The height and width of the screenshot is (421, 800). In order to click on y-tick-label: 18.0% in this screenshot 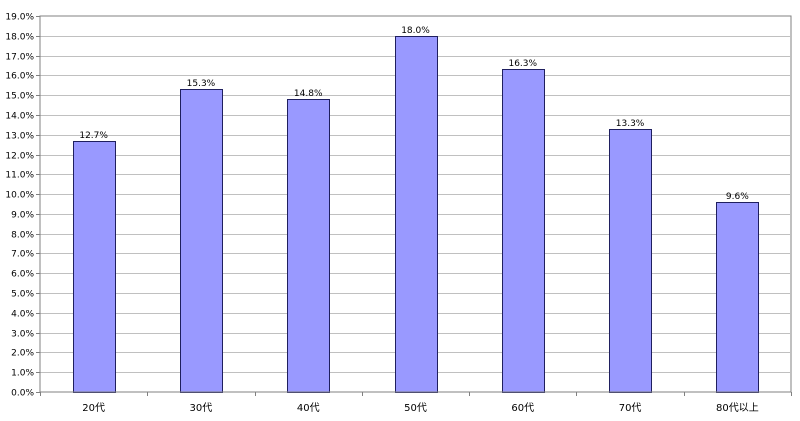, I will do `click(19, 38)`.